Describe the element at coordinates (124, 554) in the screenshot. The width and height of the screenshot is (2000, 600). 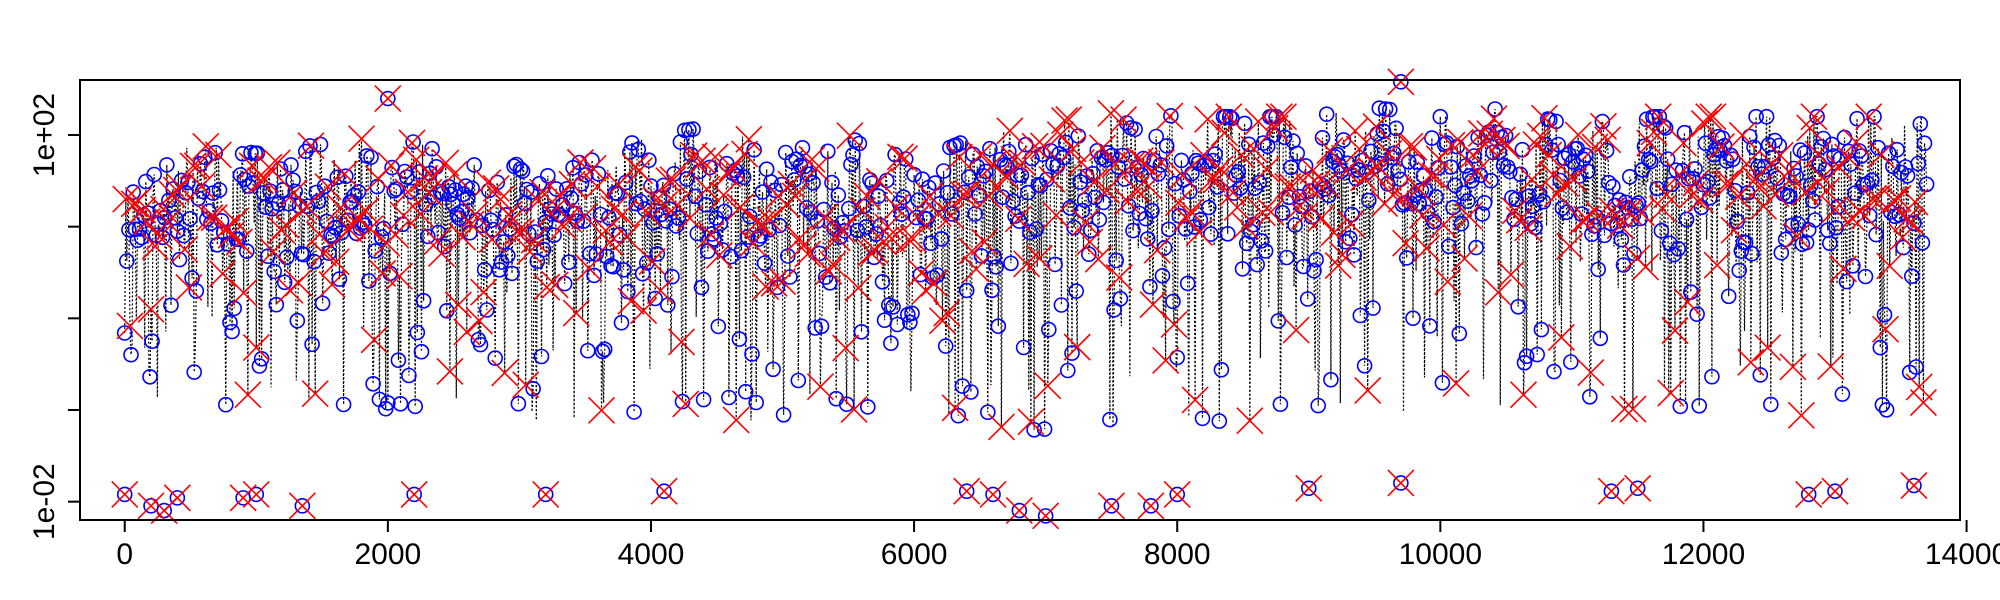
I see `x-tick-label: 0` at that location.